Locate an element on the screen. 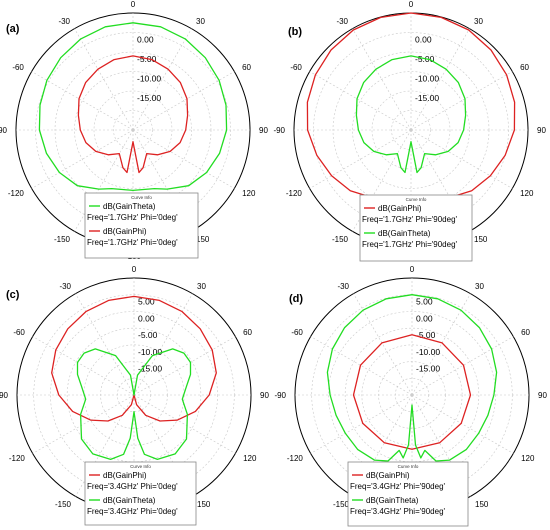  radial-tick-label: 5.00 is located at coordinates (146, 302).